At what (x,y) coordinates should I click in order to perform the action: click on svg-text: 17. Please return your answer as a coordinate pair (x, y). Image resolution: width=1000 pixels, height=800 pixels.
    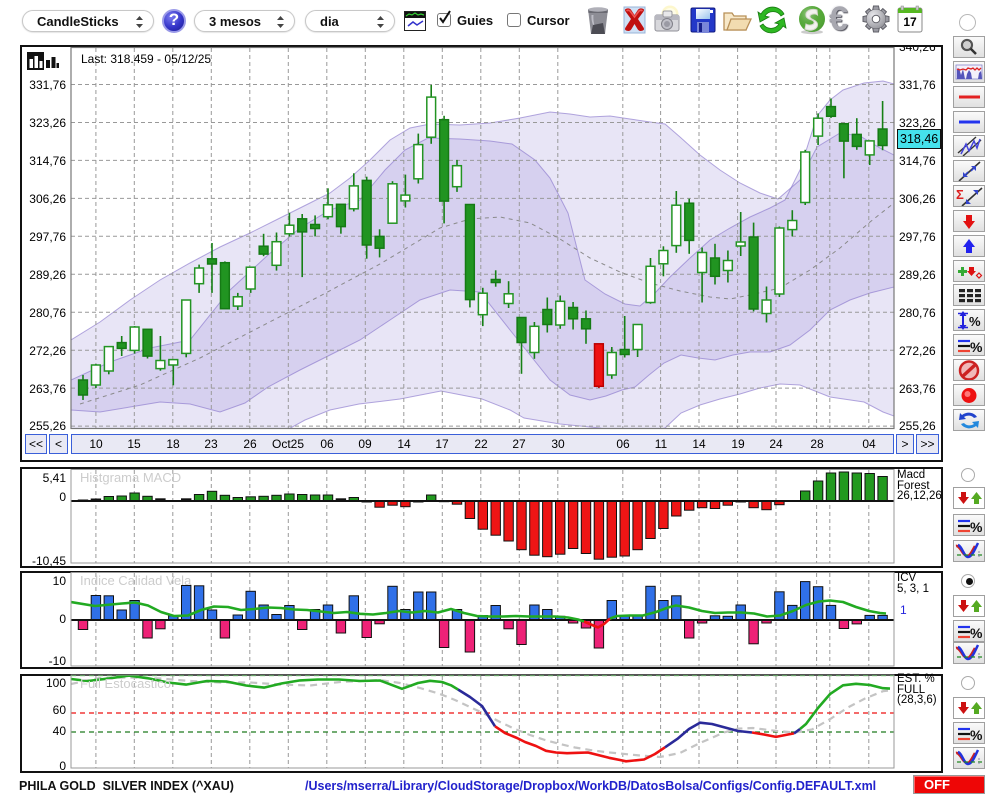
    Looking at the image, I should click on (910, 22).